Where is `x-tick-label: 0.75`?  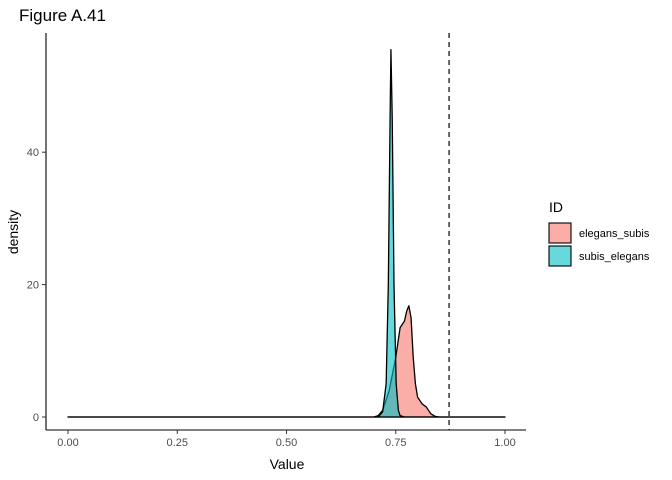 x-tick-label: 0.75 is located at coordinates (395, 443).